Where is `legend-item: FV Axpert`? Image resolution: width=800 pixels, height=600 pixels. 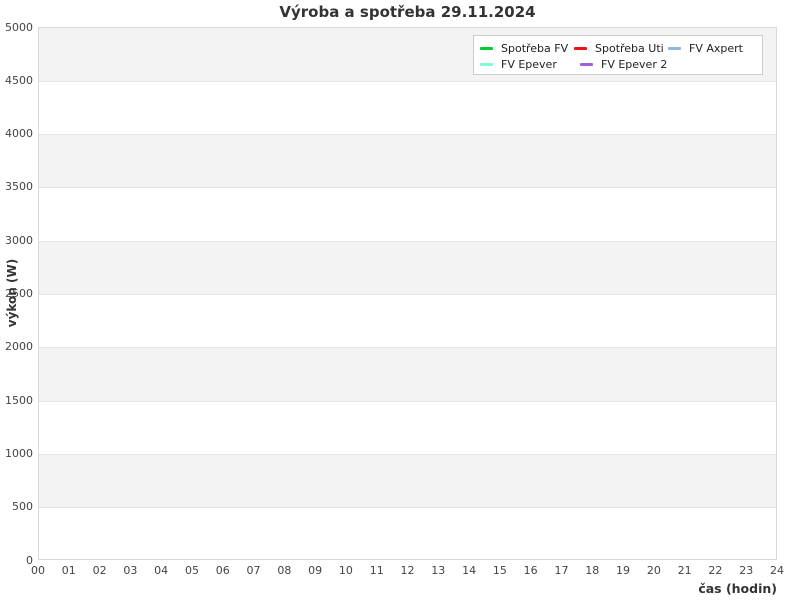
legend-item: FV Axpert is located at coordinates (715, 48).